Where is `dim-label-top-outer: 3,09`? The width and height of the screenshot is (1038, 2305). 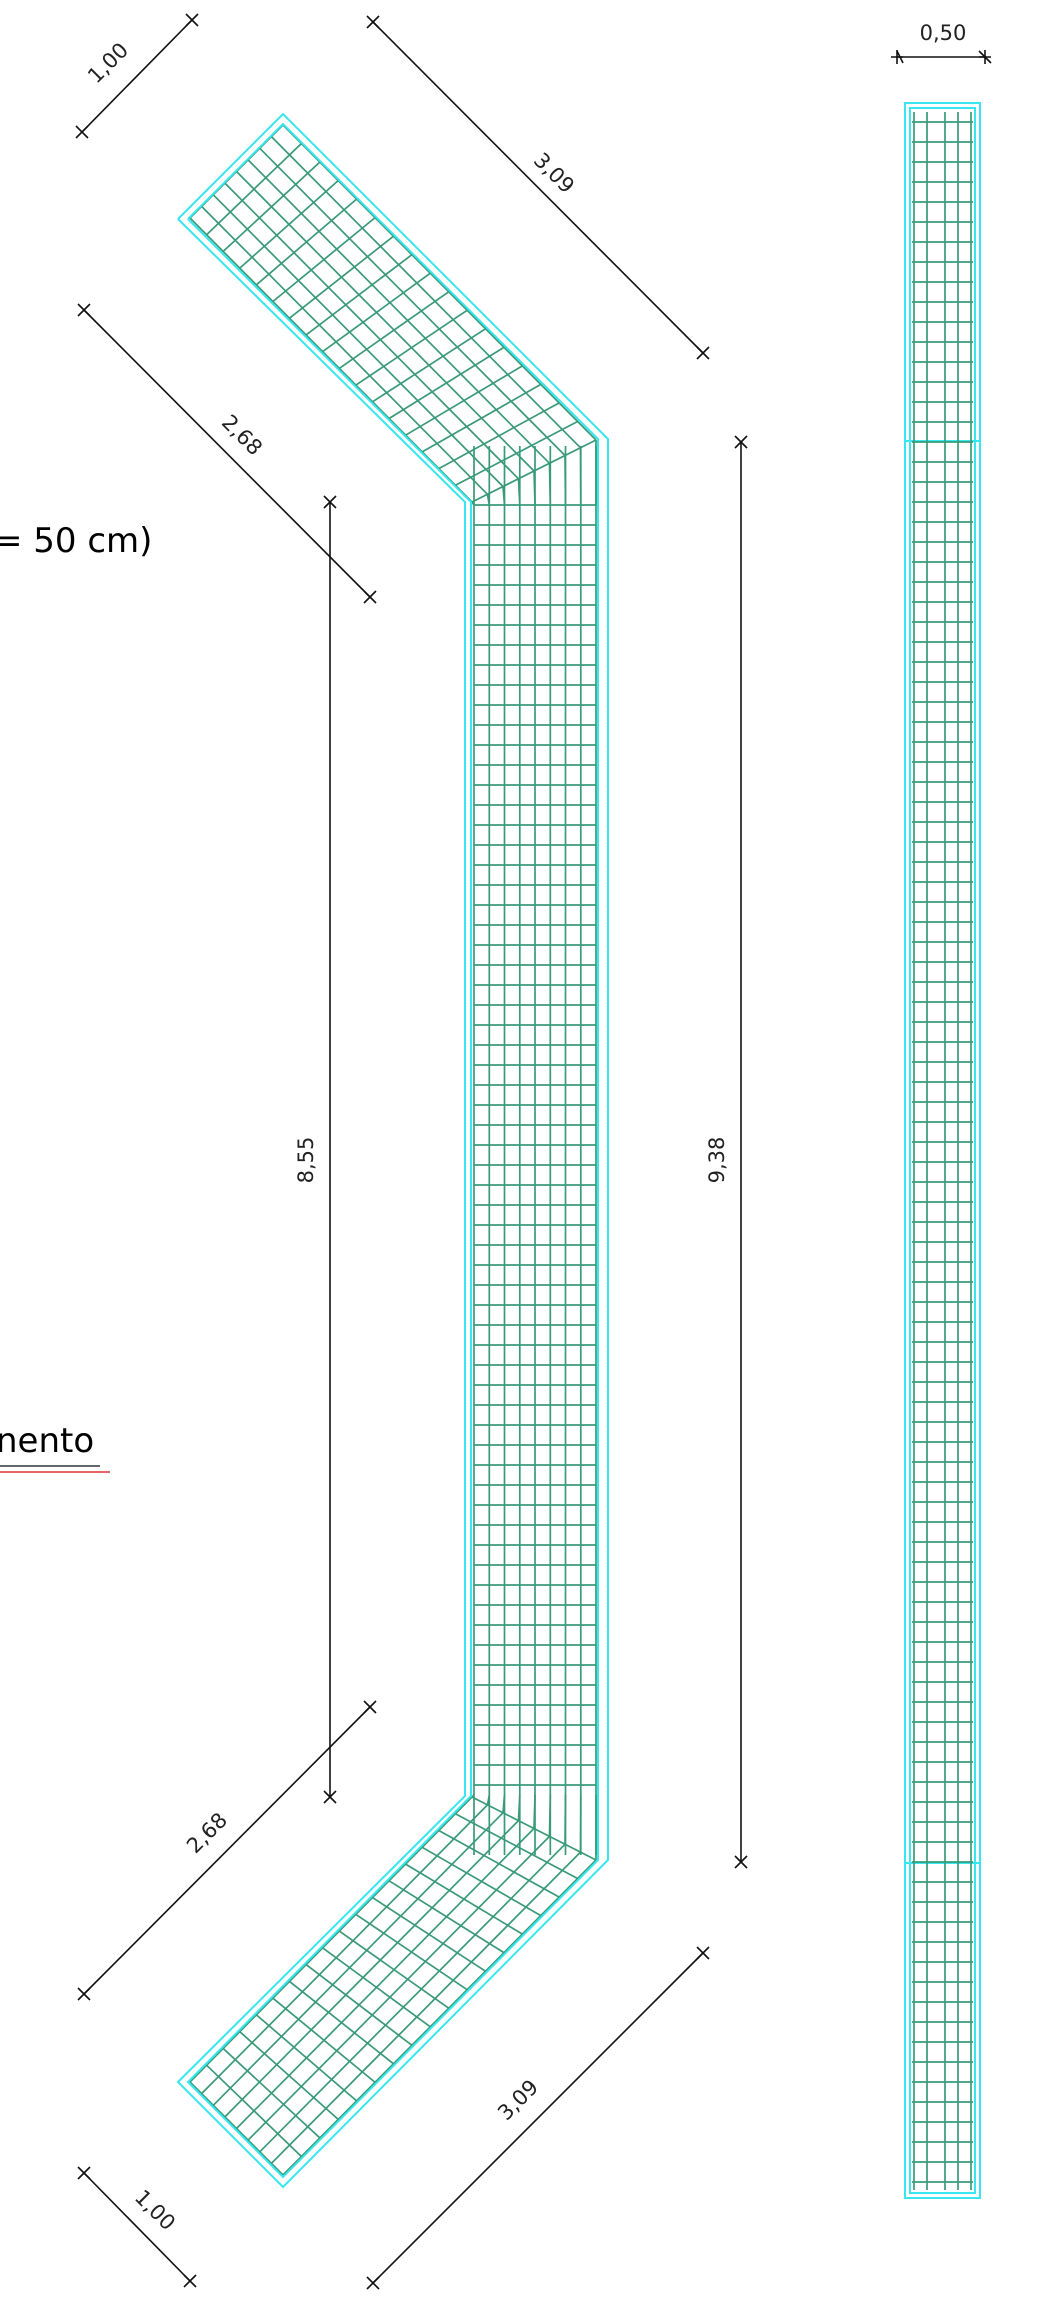
dim-label-top-outer: 3,09 is located at coordinates (554, 173).